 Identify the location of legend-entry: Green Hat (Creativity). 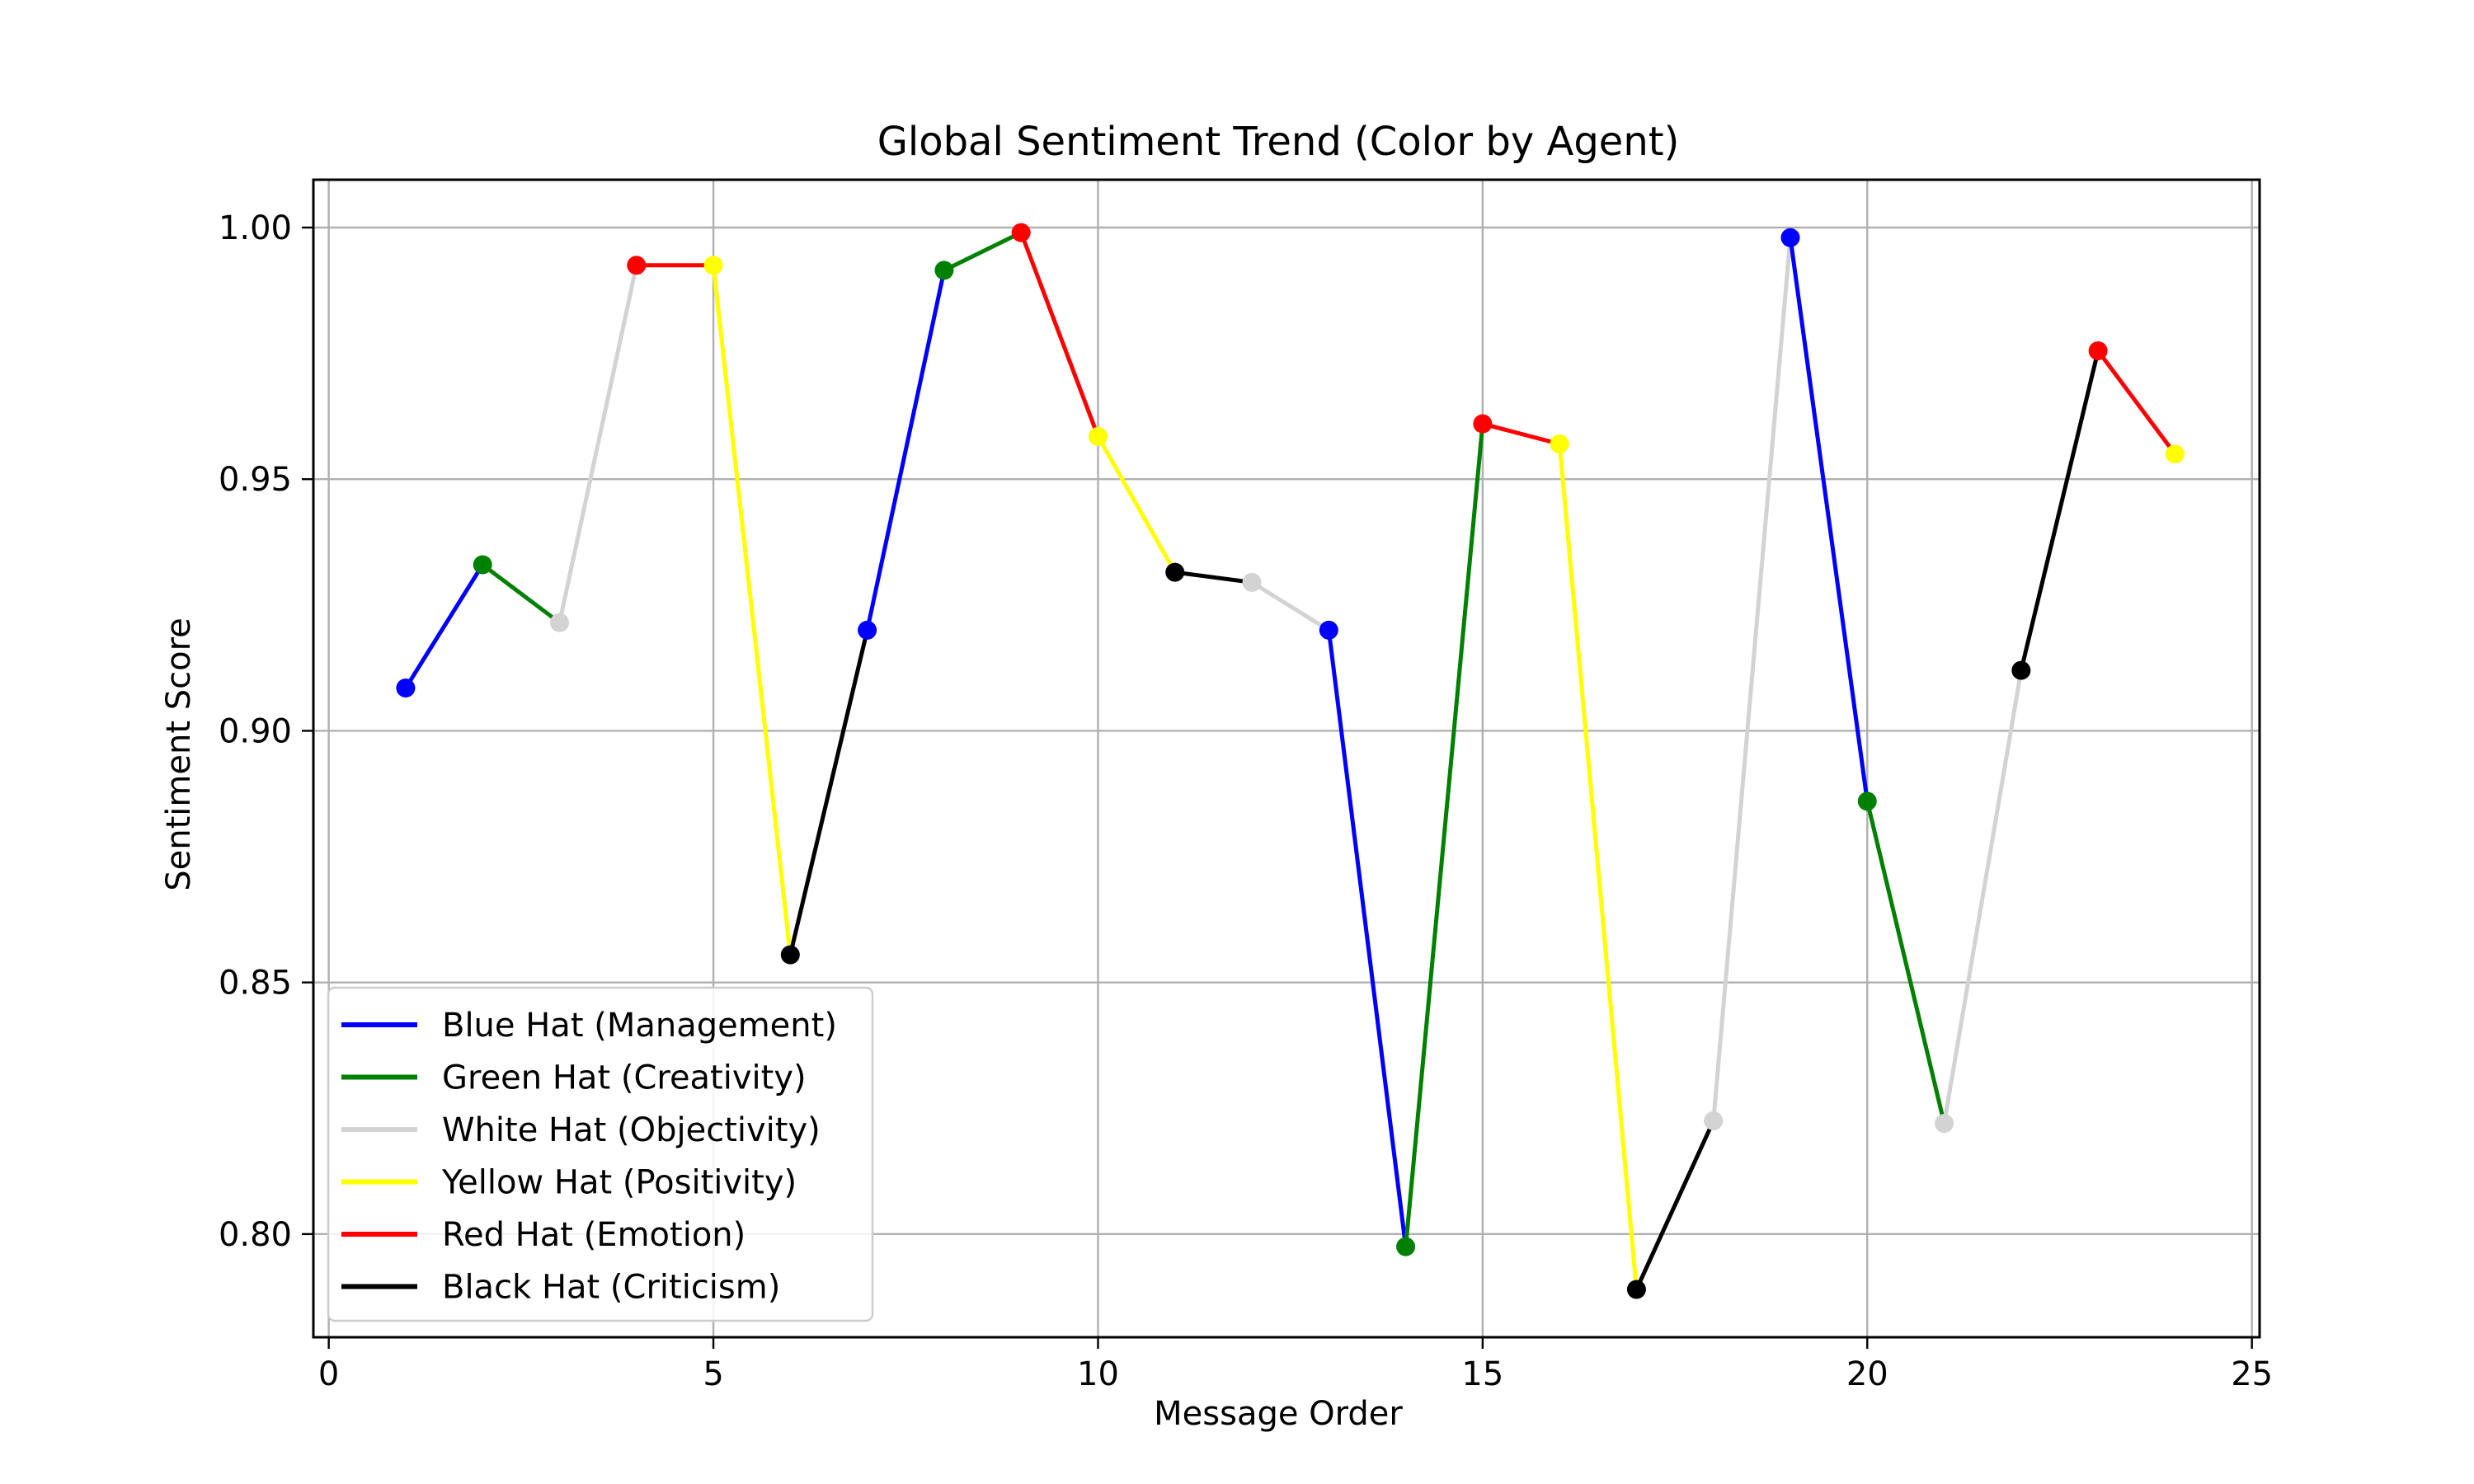
(624, 1078).